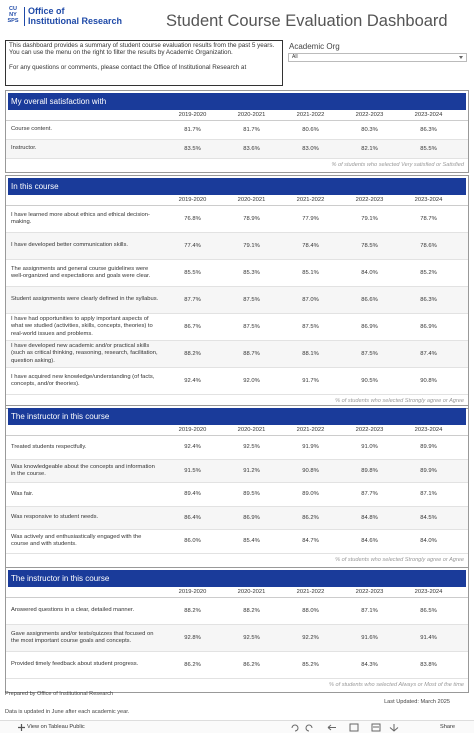  Describe the element at coordinates (369, 246) in the screenshot. I see `cell-value: 78.5%` at that location.